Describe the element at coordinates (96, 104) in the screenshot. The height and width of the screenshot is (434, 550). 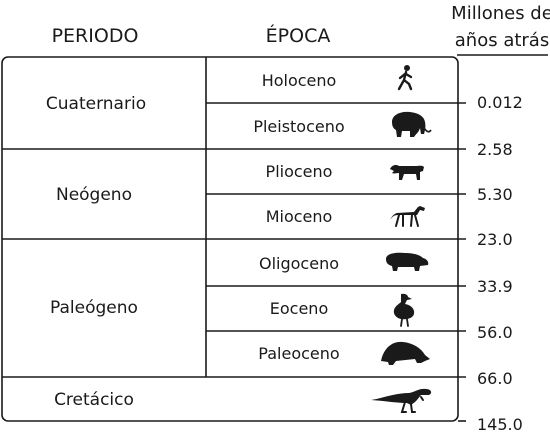
I see `period-label: Cuaternario` at that location.